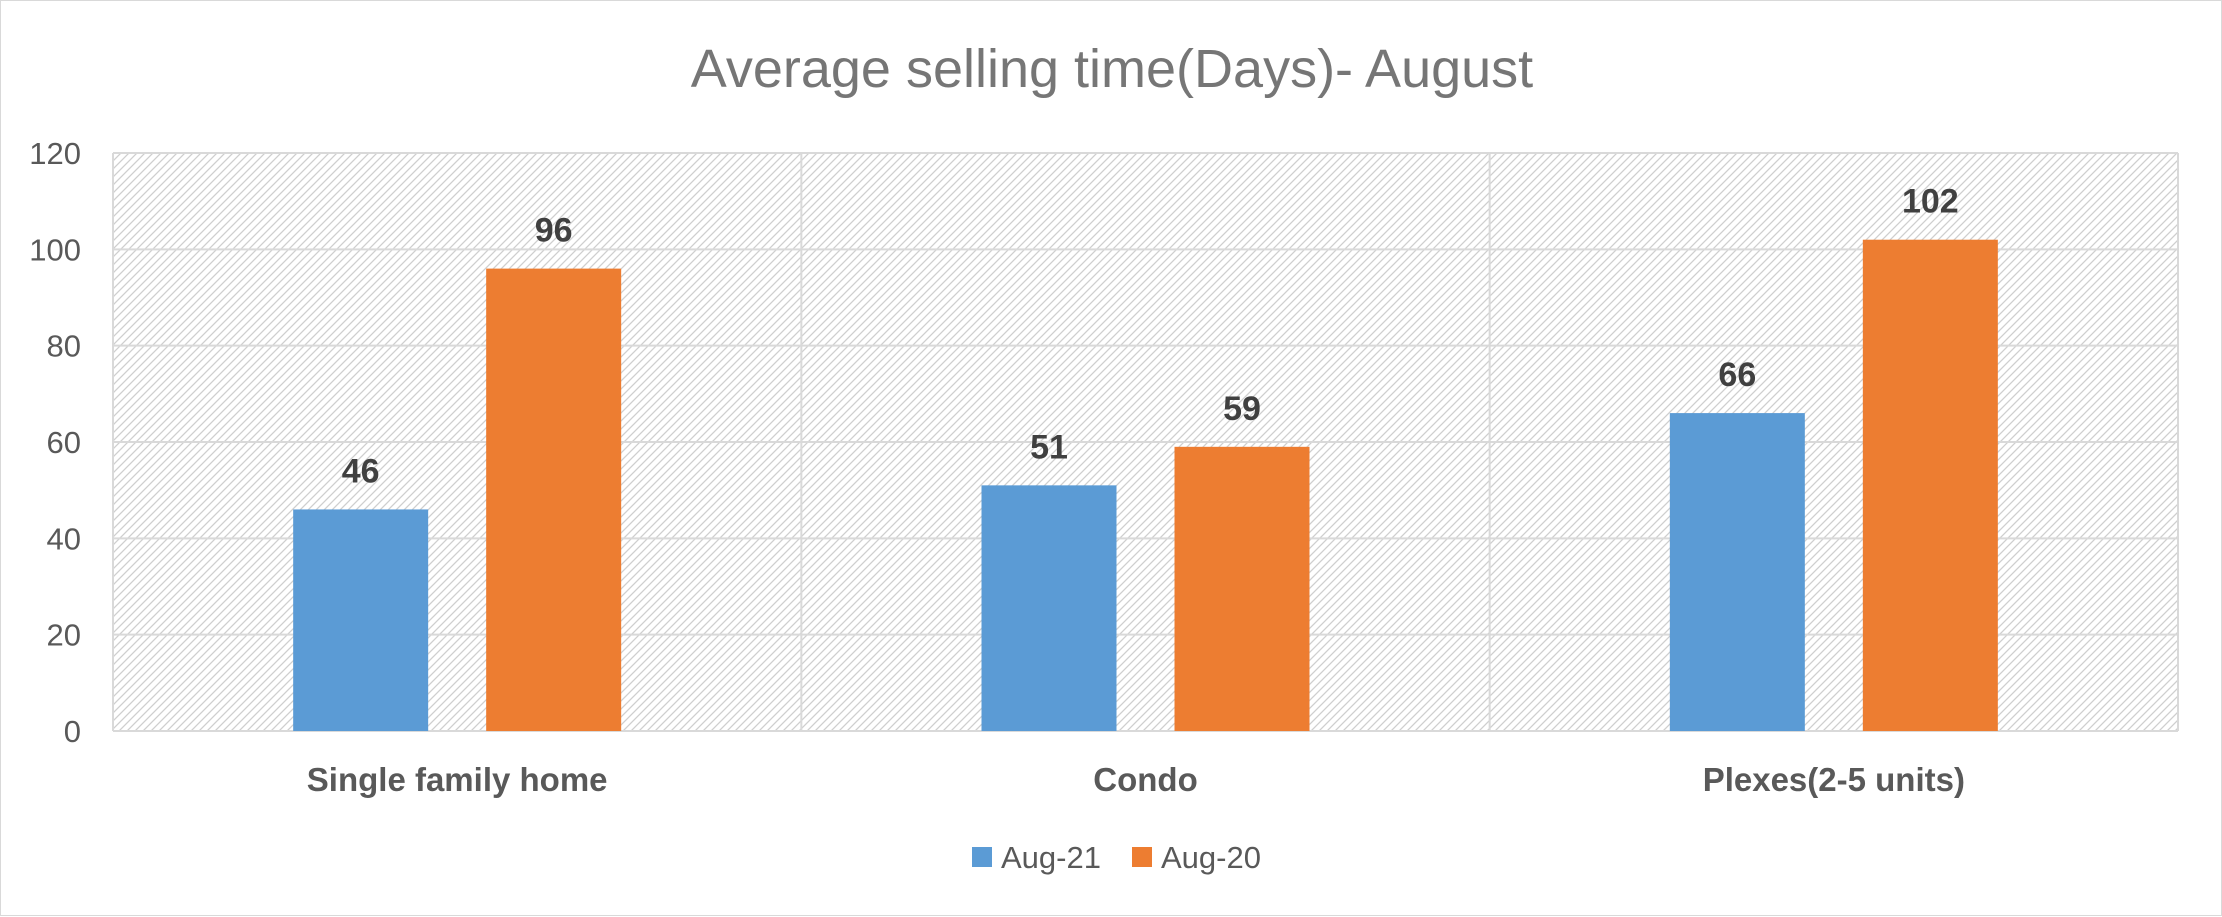 The width and height of the screenshot is (2222, 917). What do you see at coordinates (55, 249) in the screenshot?
I see `y-tick-label: 100` at bounding box center [55, 249].